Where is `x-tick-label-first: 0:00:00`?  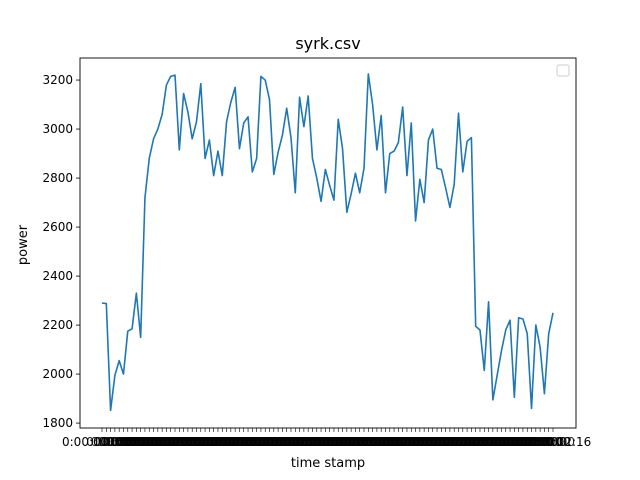
x-tick-label-first: 0:00:00 is located at coordinates (85, 442).